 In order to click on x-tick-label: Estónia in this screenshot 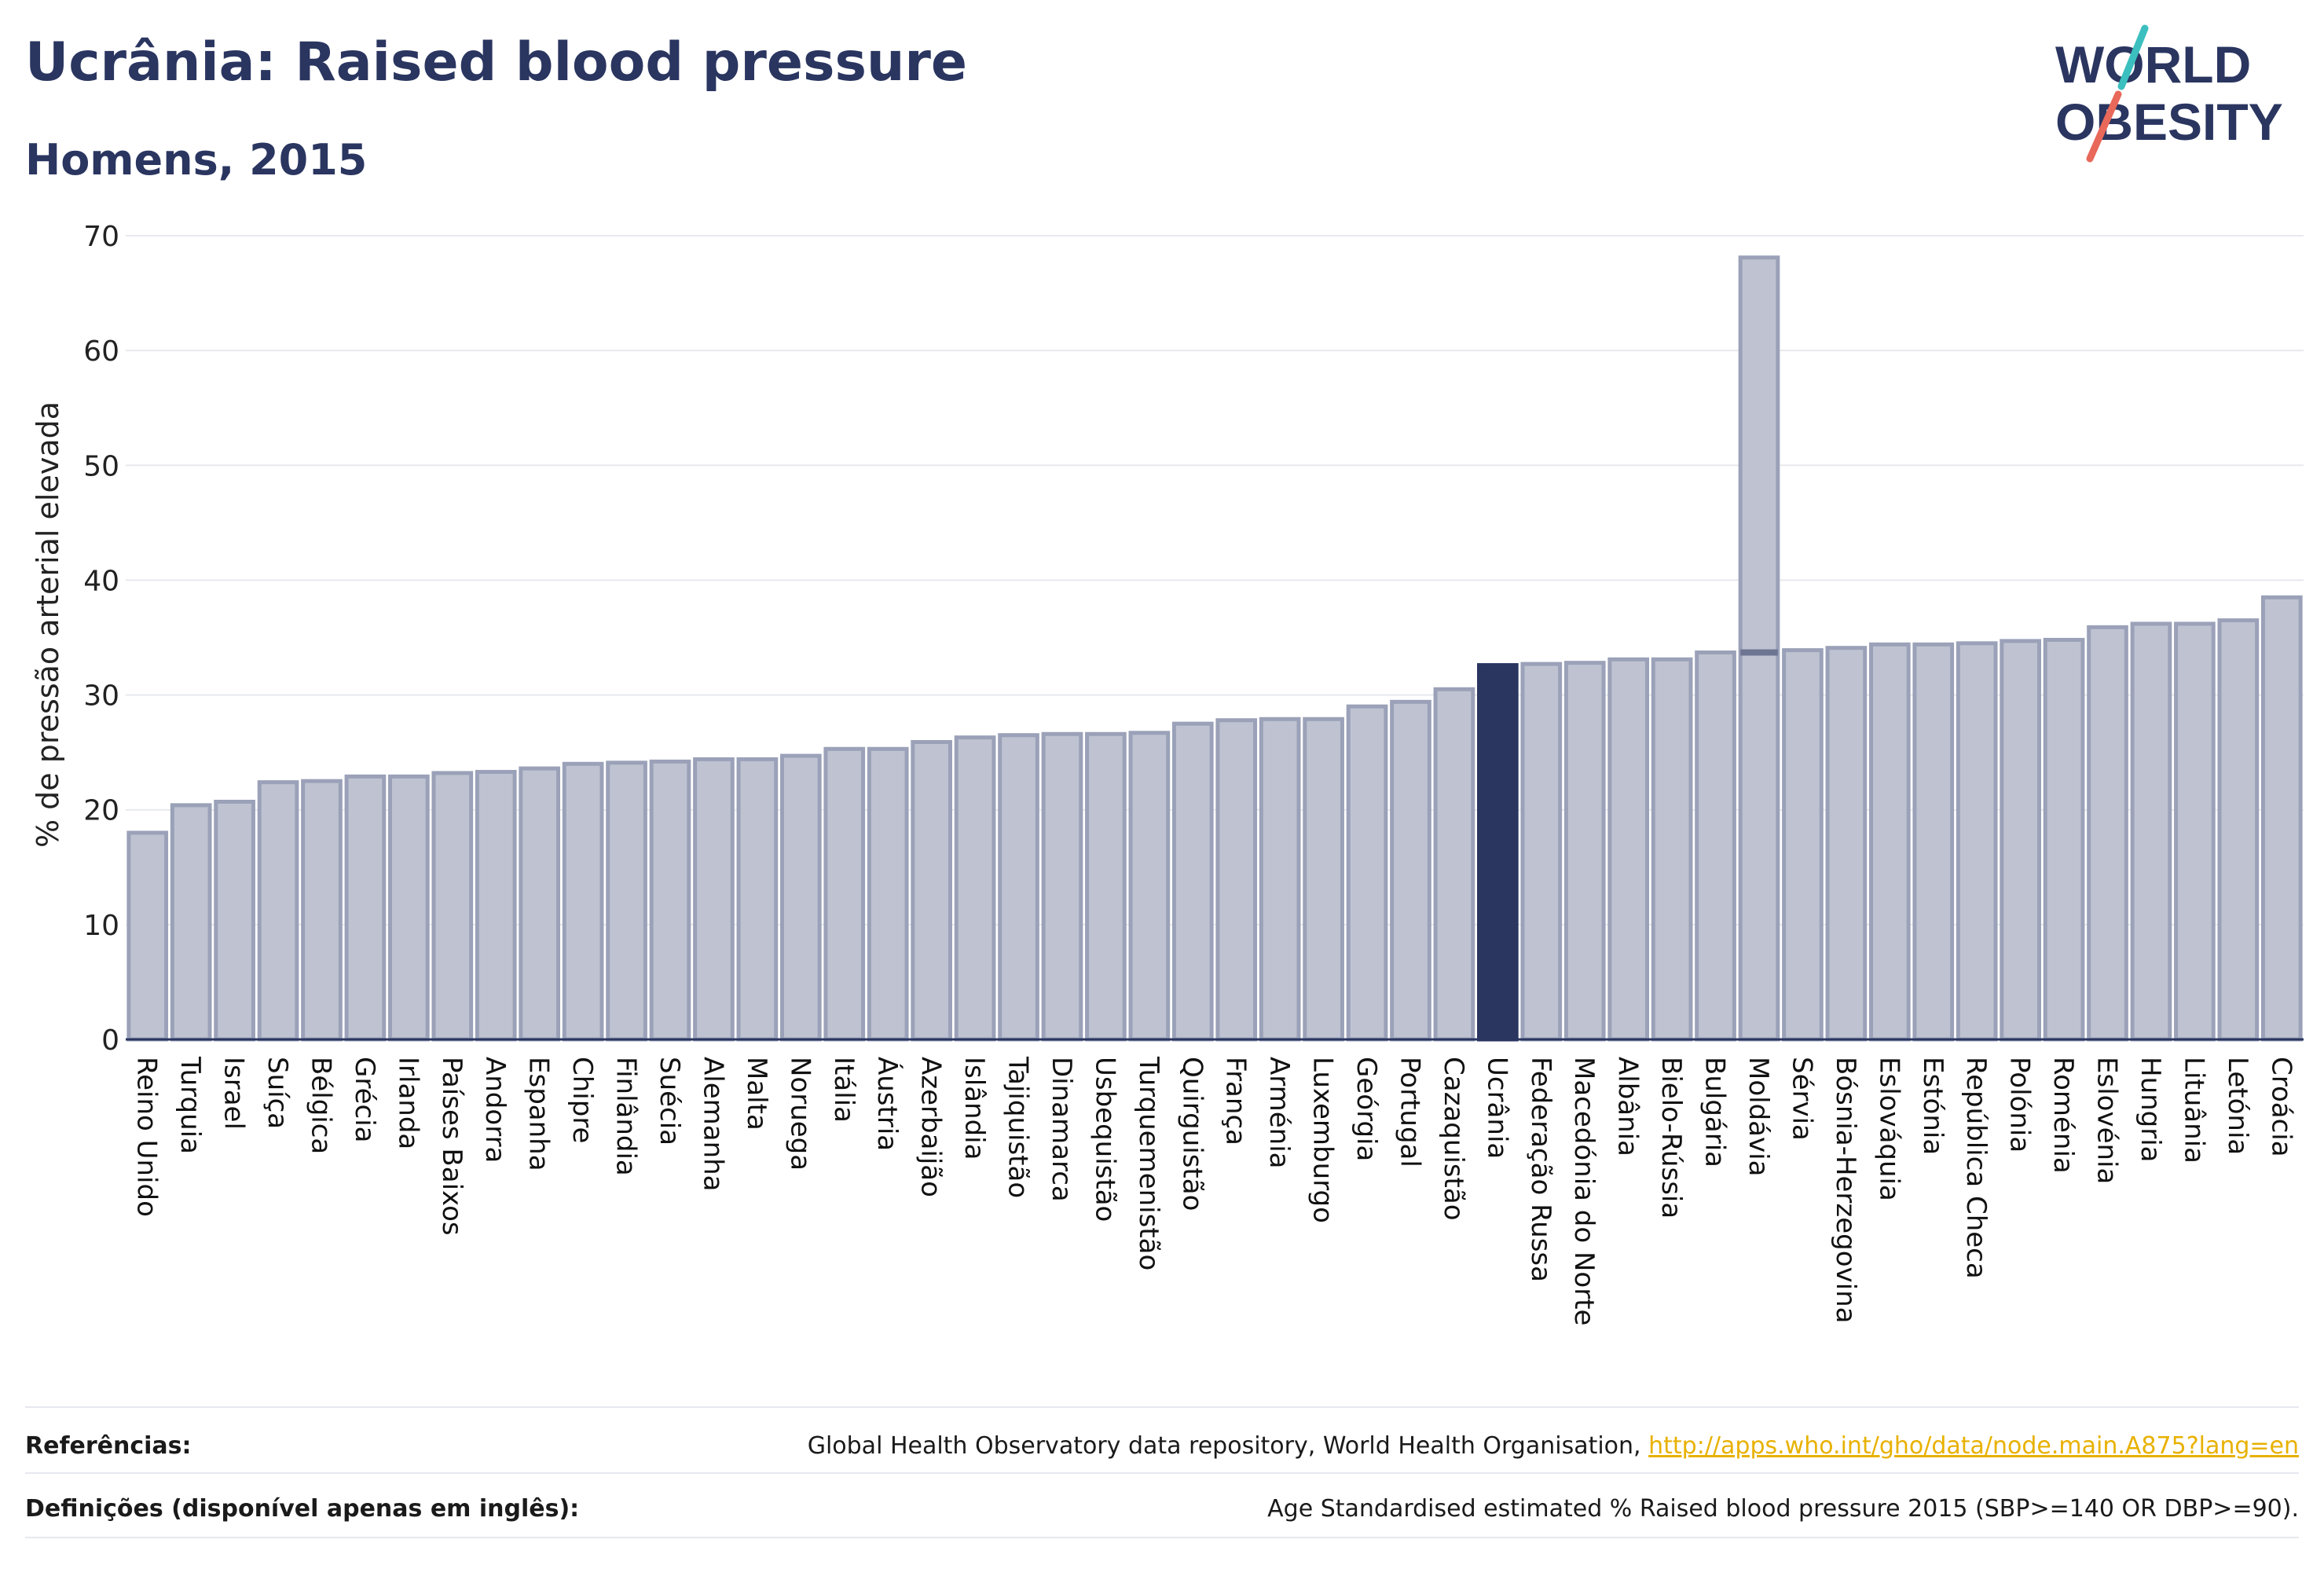, I will do `click(1932, 1106)`.